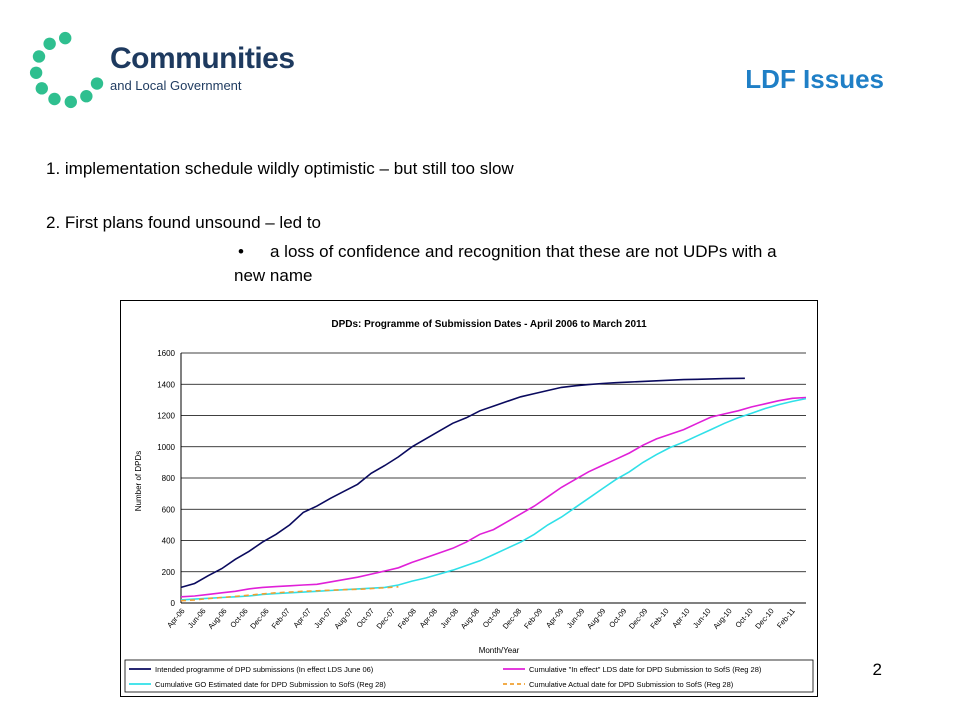  Describe the element at coordinates (743, 618) in the screenshot. I see `x-tick-label: Oct-10` at that location.